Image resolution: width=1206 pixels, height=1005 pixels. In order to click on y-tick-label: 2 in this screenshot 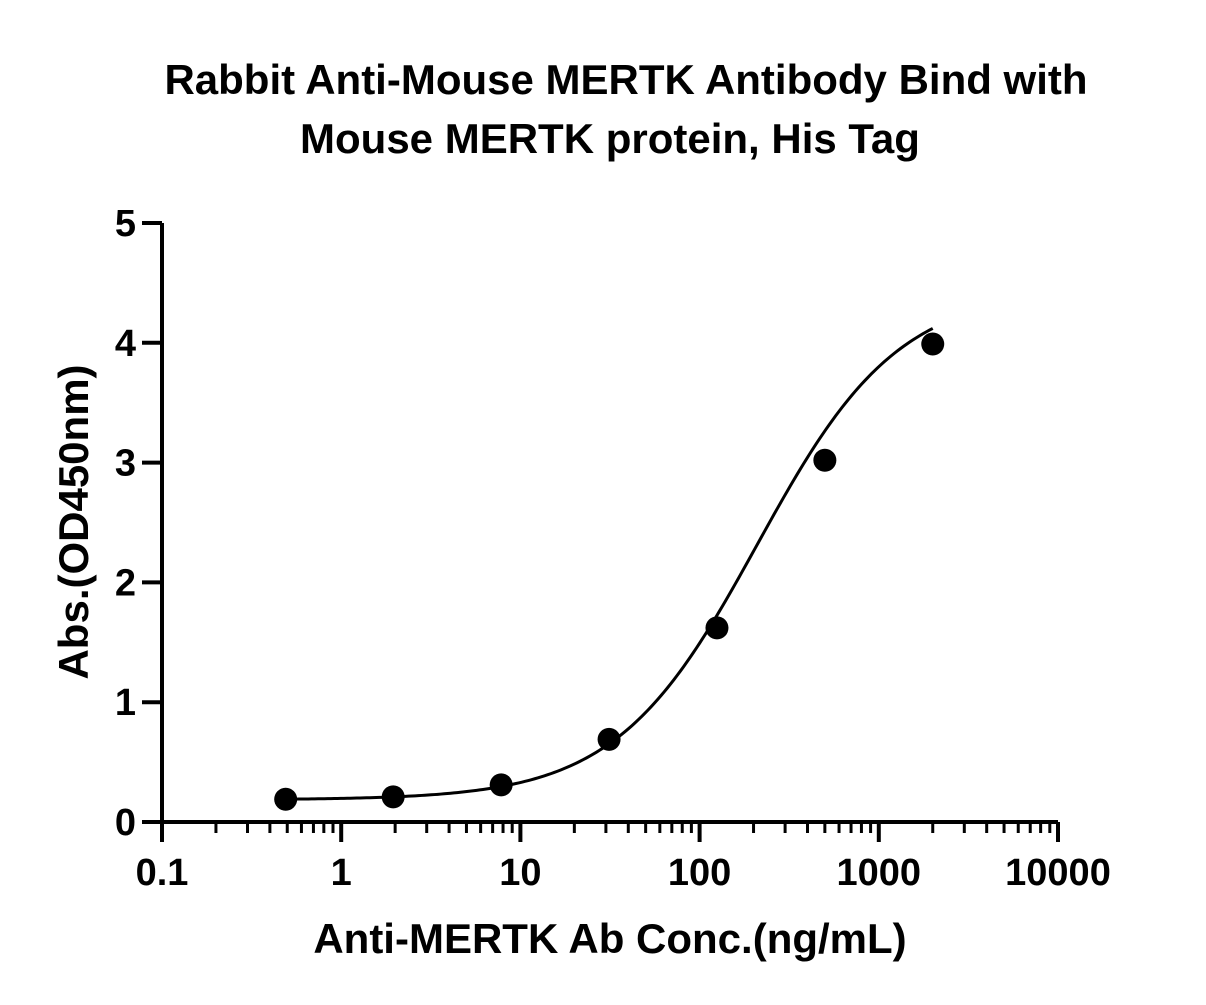, I will do `click(125, 583)`.